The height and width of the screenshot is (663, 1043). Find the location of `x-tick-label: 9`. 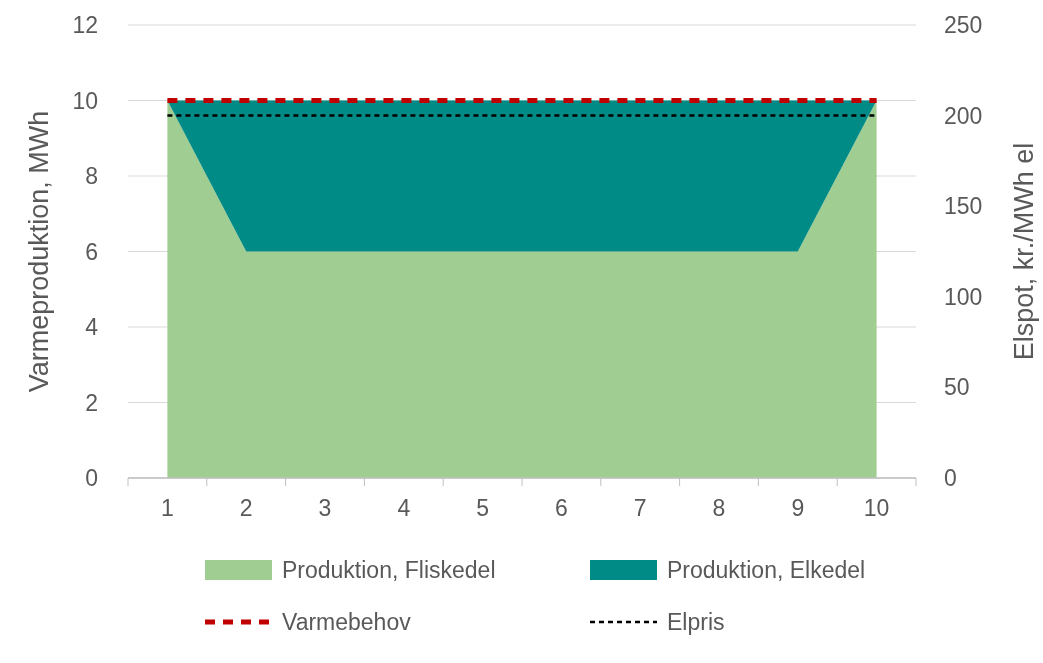

x-tick-label: 9 is located at coordinates (798, 508).